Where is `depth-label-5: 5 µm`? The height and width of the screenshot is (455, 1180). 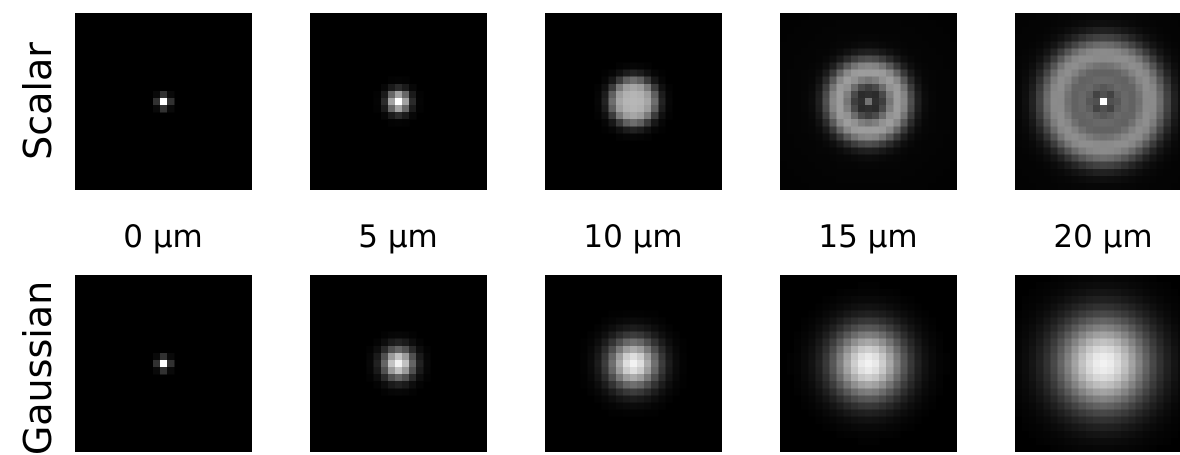 depth-label-5: 5 µm is located at coordinates (398, 237).